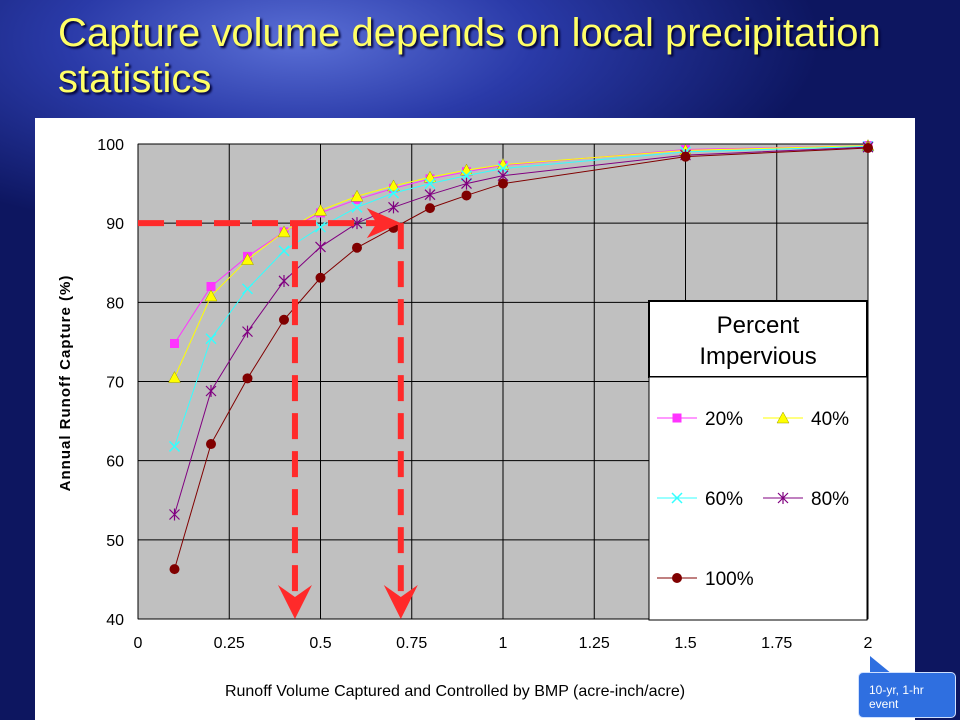 The width and height of the screenshot is (960, 720). What do you see at coordinates (700, 499) in the screenshot?
I see `legend-item: 60%` at bounding box center [700, 499].